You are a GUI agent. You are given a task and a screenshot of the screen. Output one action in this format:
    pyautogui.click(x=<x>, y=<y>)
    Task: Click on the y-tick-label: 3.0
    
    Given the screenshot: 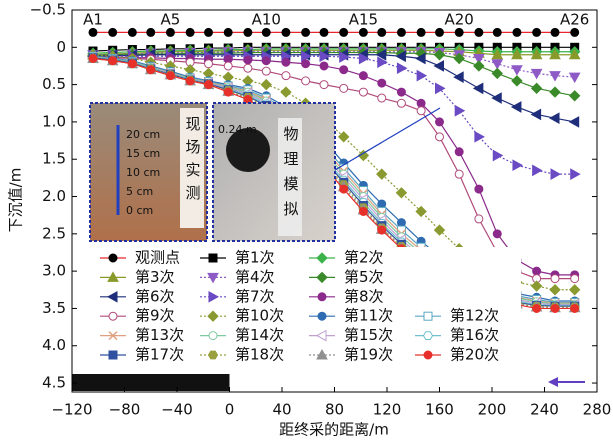 What is the action you would take?
    pyautogui.click(x=54, y=271)
    